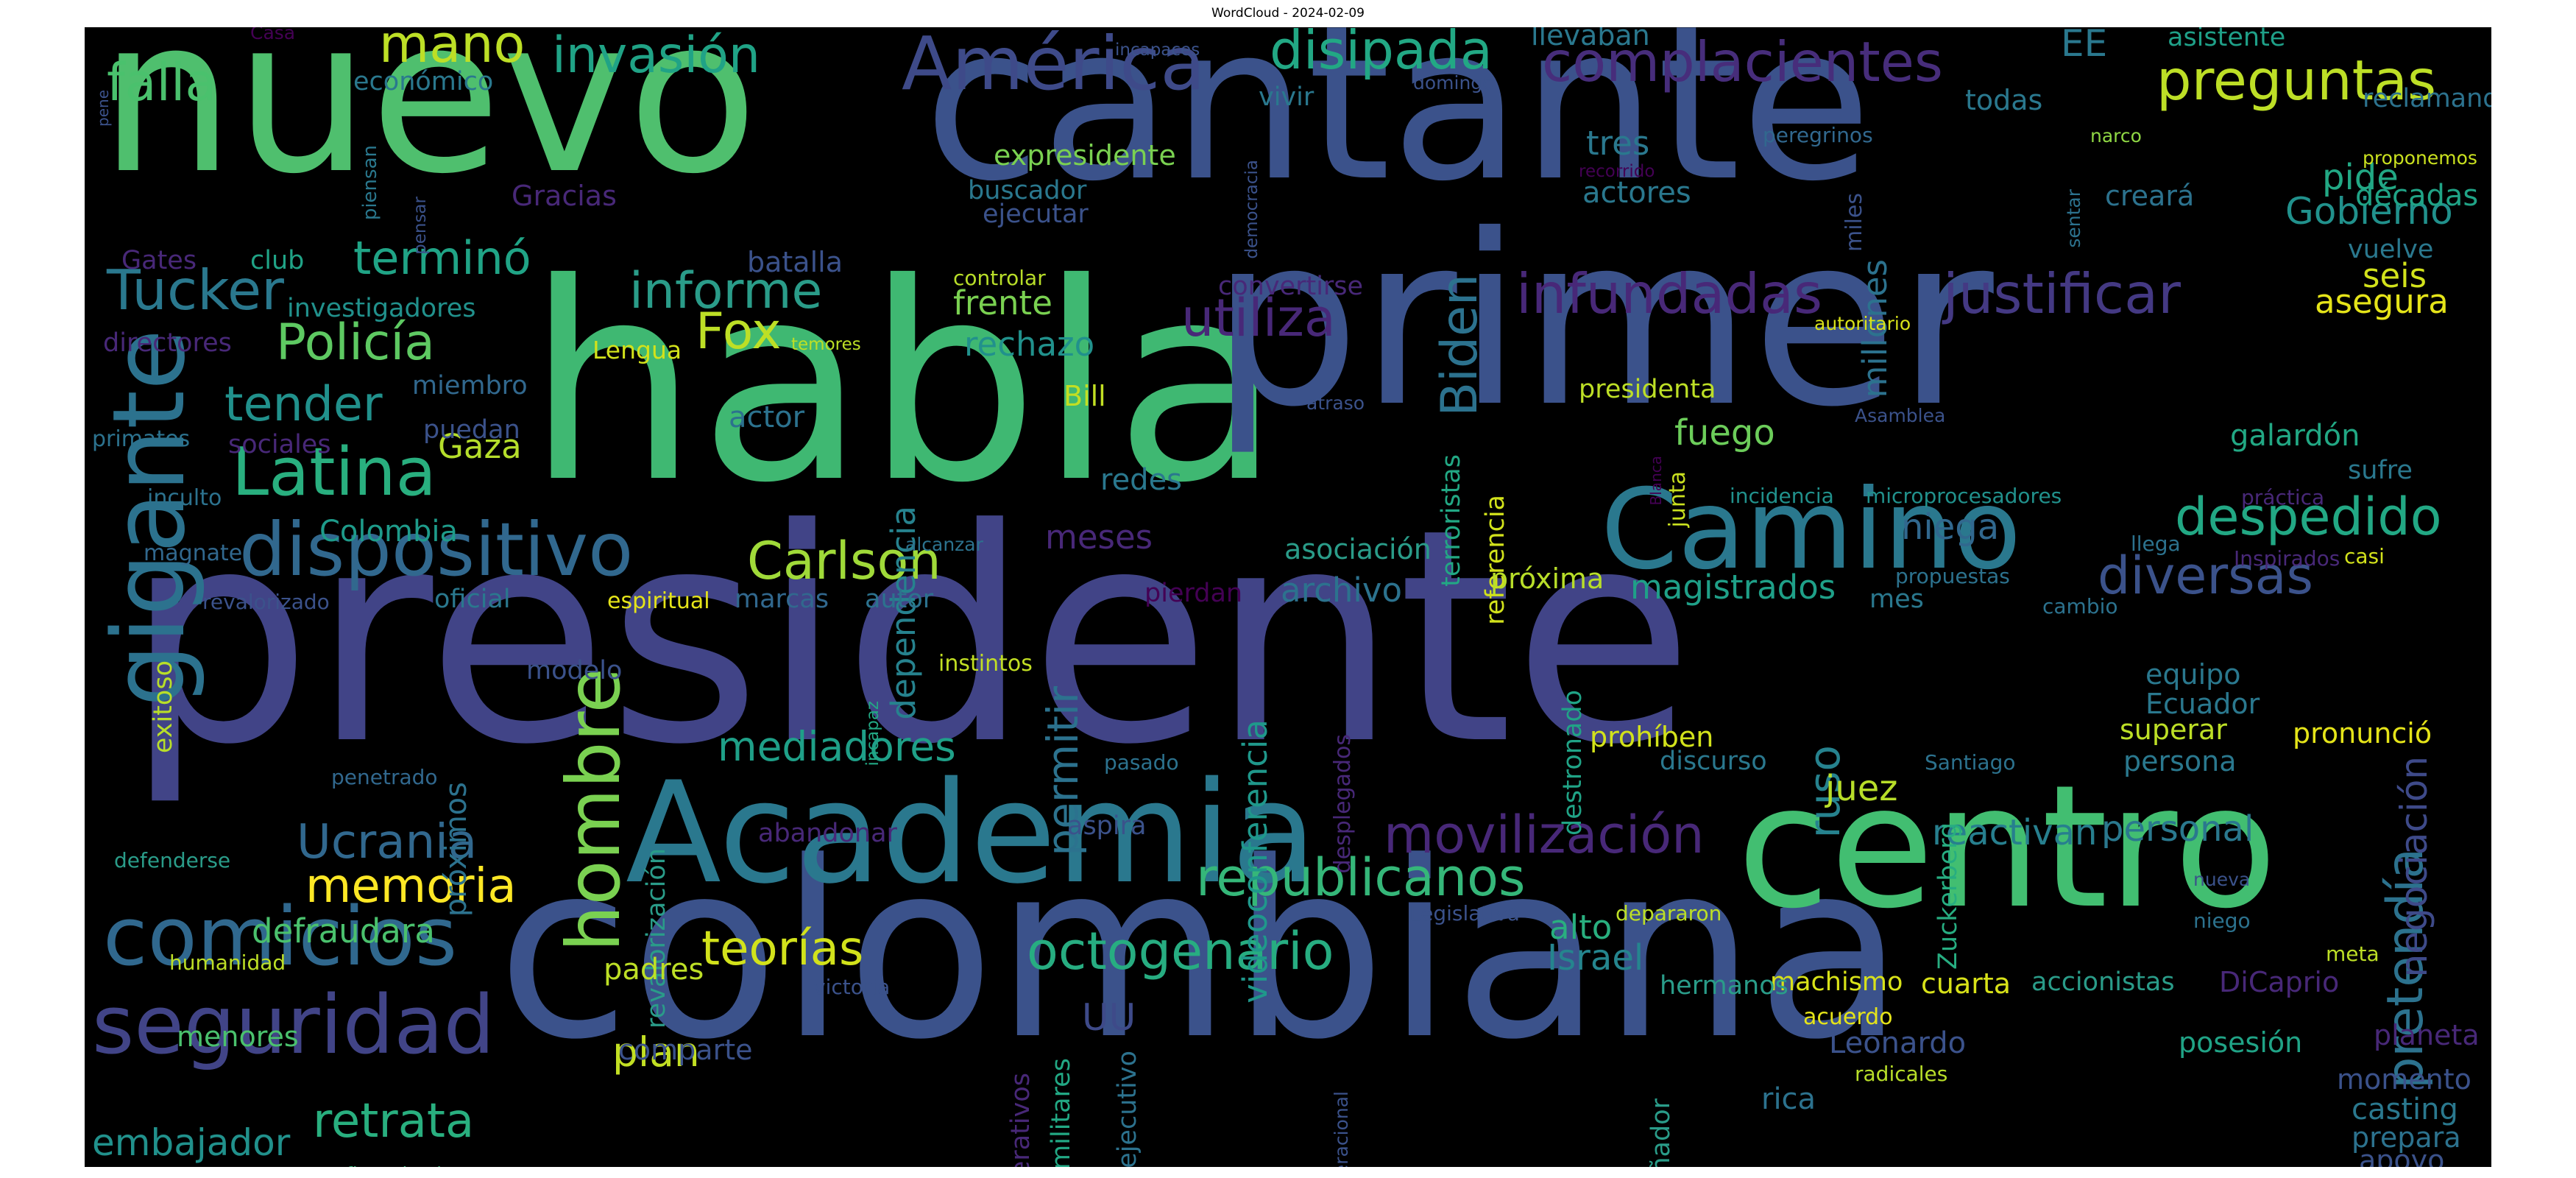 This screenshot has width=2576, height=1178. I want to click on cloud-word: sociales, so click(279, 444).